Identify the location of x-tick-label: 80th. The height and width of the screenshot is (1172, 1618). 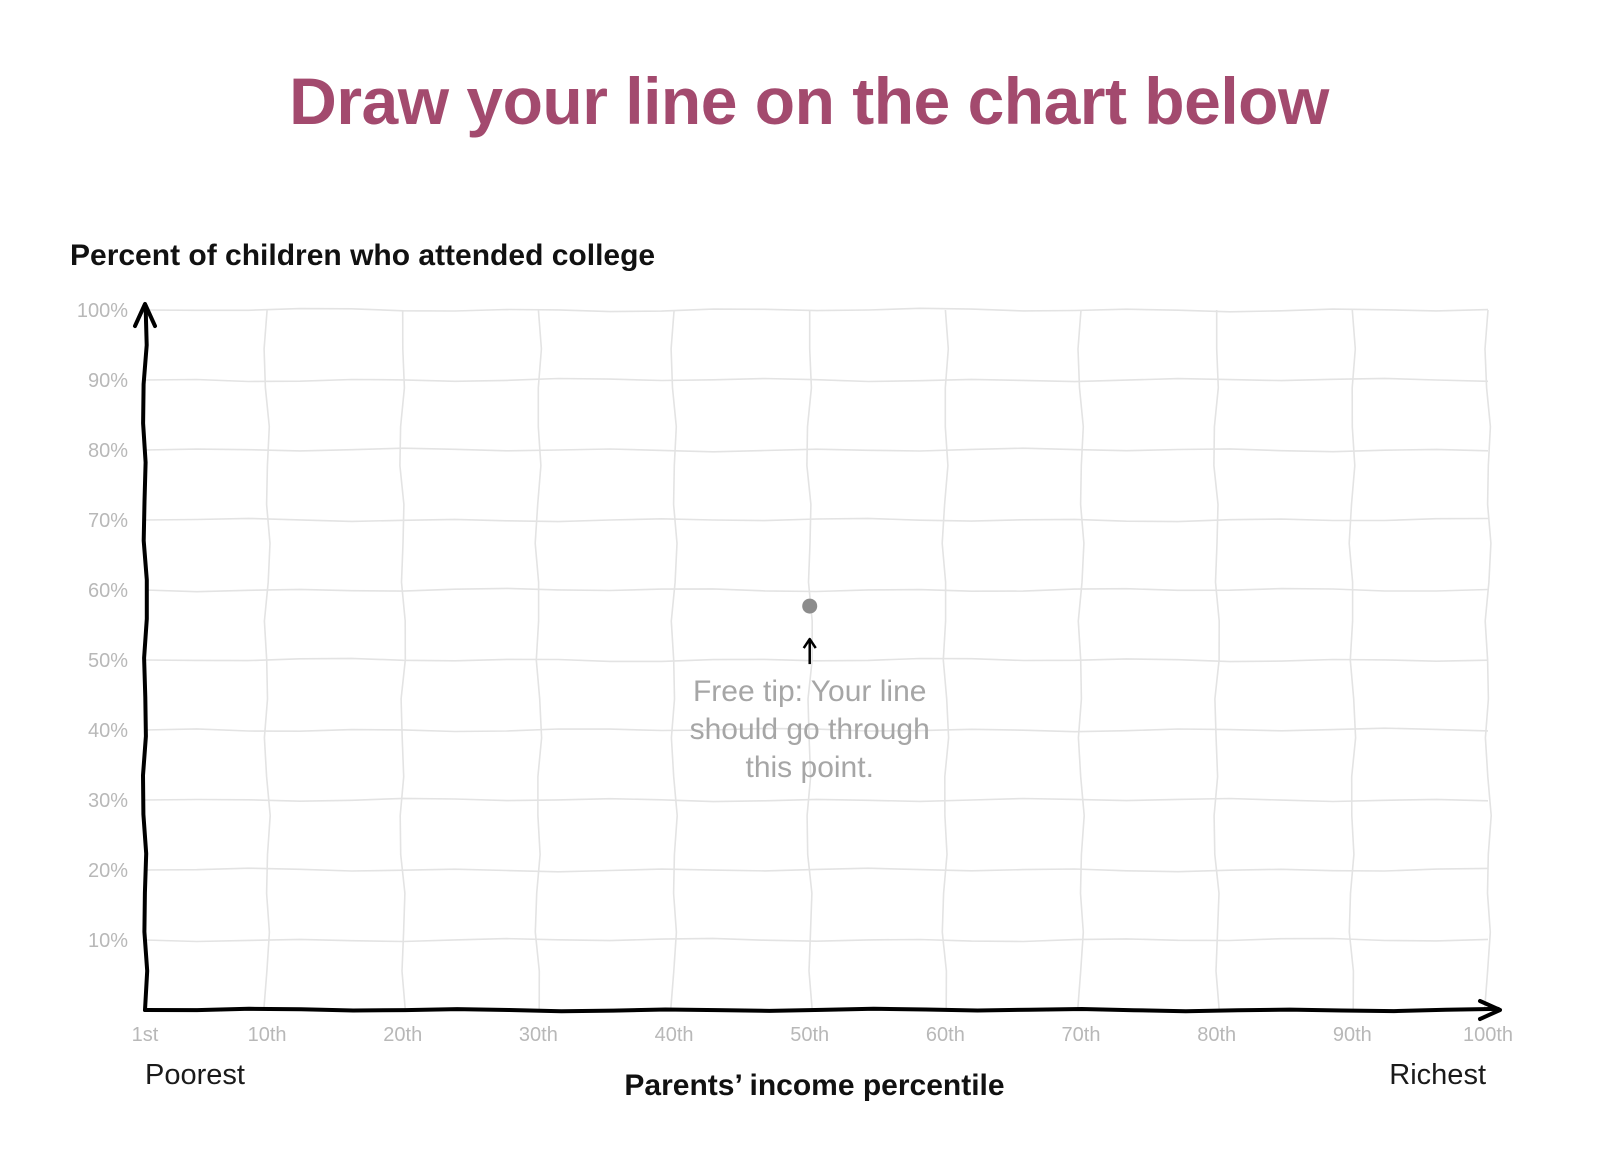
(1216, 1035).